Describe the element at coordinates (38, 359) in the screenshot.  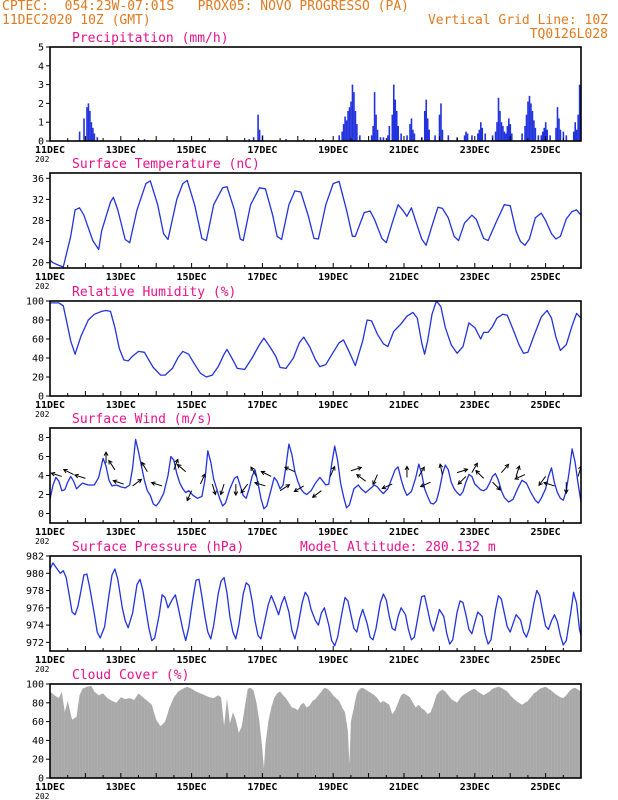
I see `humidity-ytick-2: 40` at that location.